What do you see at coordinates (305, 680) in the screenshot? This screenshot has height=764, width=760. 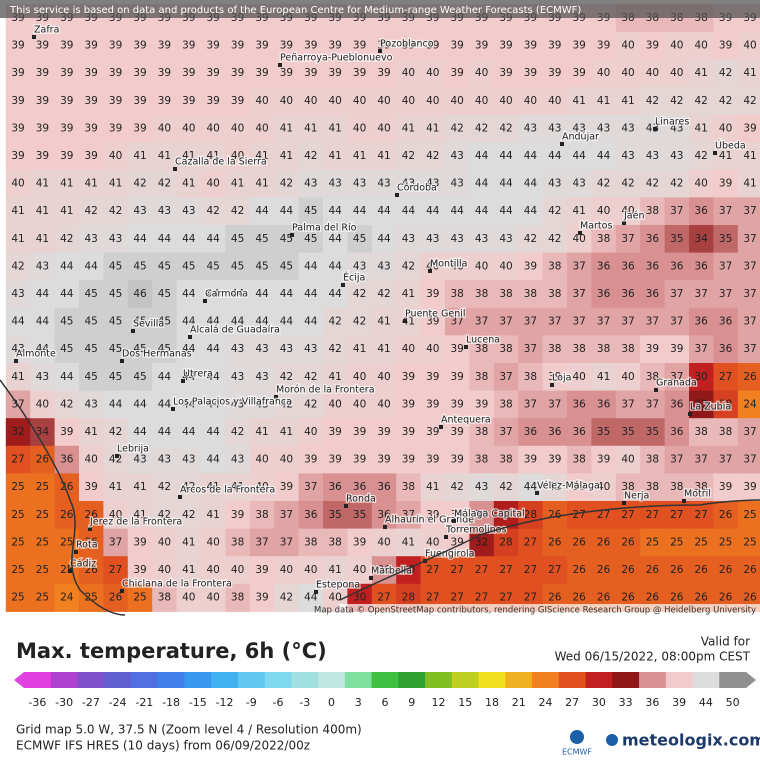 I see `colorbar-segment` at bounding box center [305, 680].